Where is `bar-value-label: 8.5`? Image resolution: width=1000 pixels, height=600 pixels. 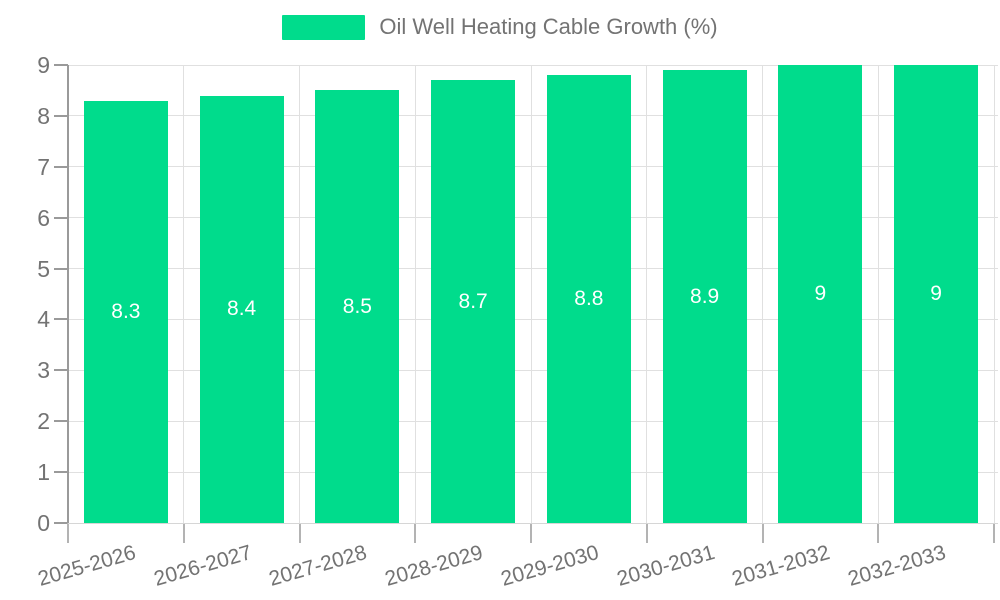 bar-value-label: 8.5 is located at coordinates (357, 306).